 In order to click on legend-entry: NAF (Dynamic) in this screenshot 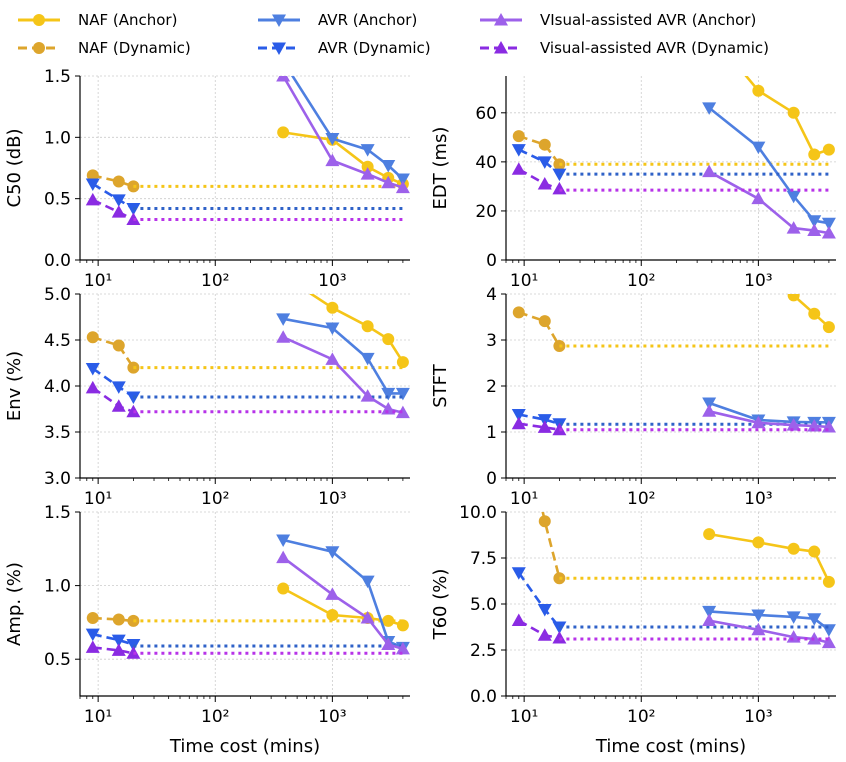, I will do `click(104, 48)`.